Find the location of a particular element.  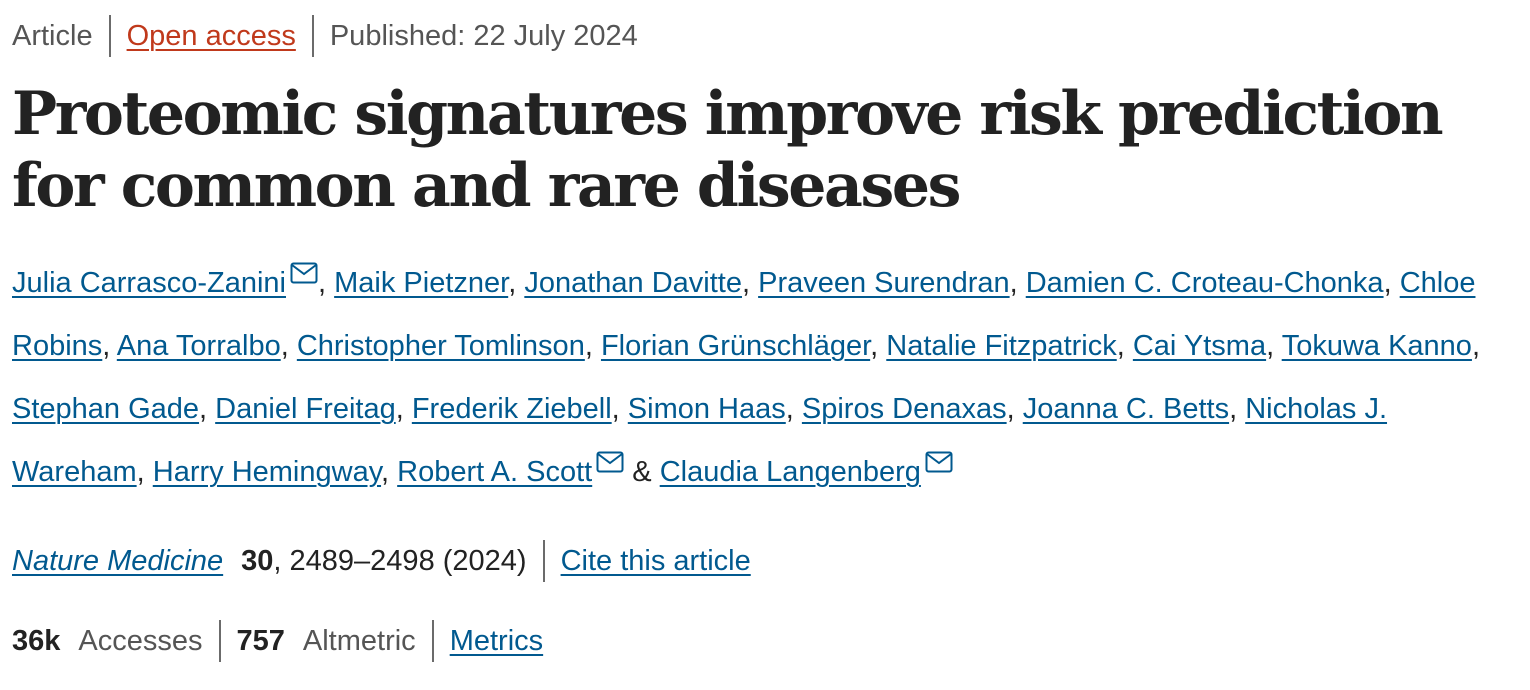

author-link: Nicholas J. Wareham is located at coordinates (700, 440).